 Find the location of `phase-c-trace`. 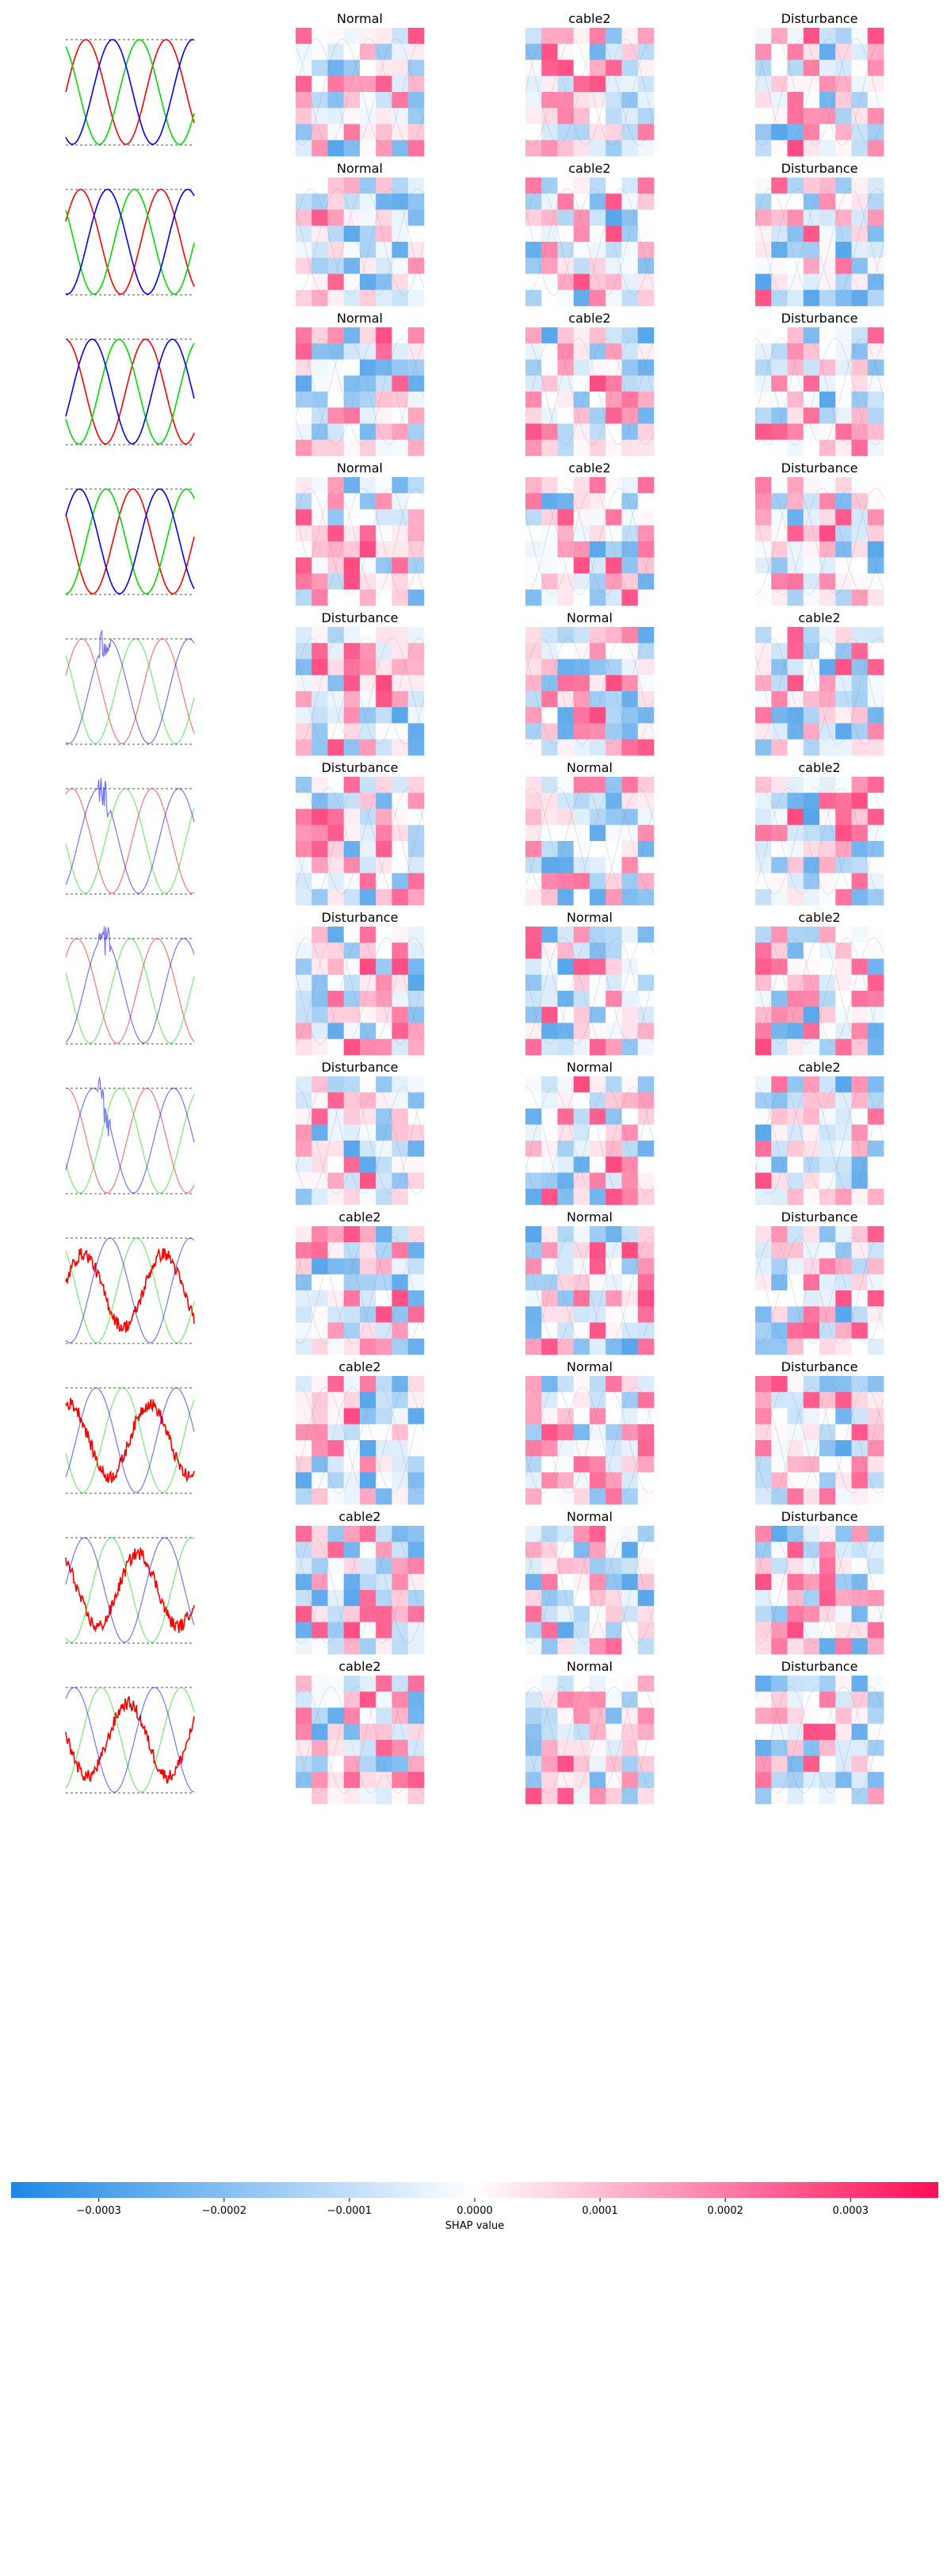

phase-c-trace is located at coordinates (130, 391).